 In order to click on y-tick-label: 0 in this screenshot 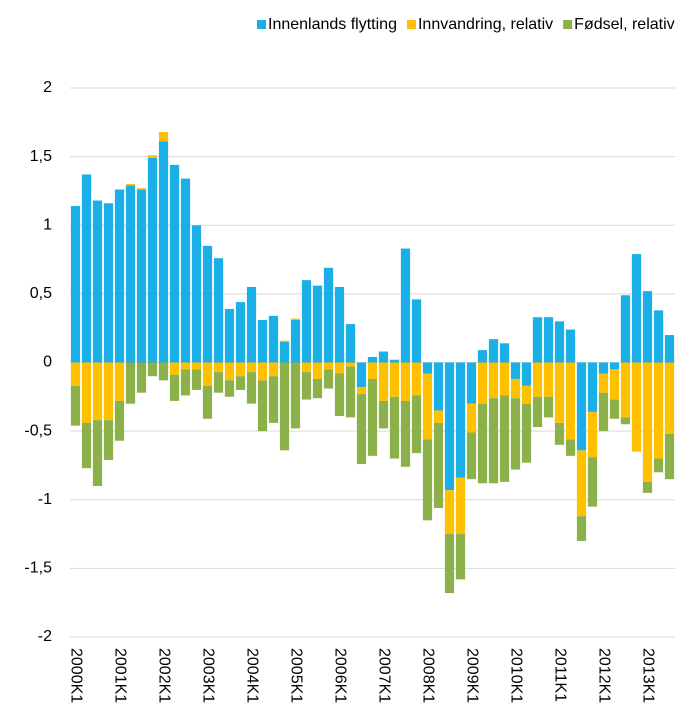, I will do `click(47, 362)`.